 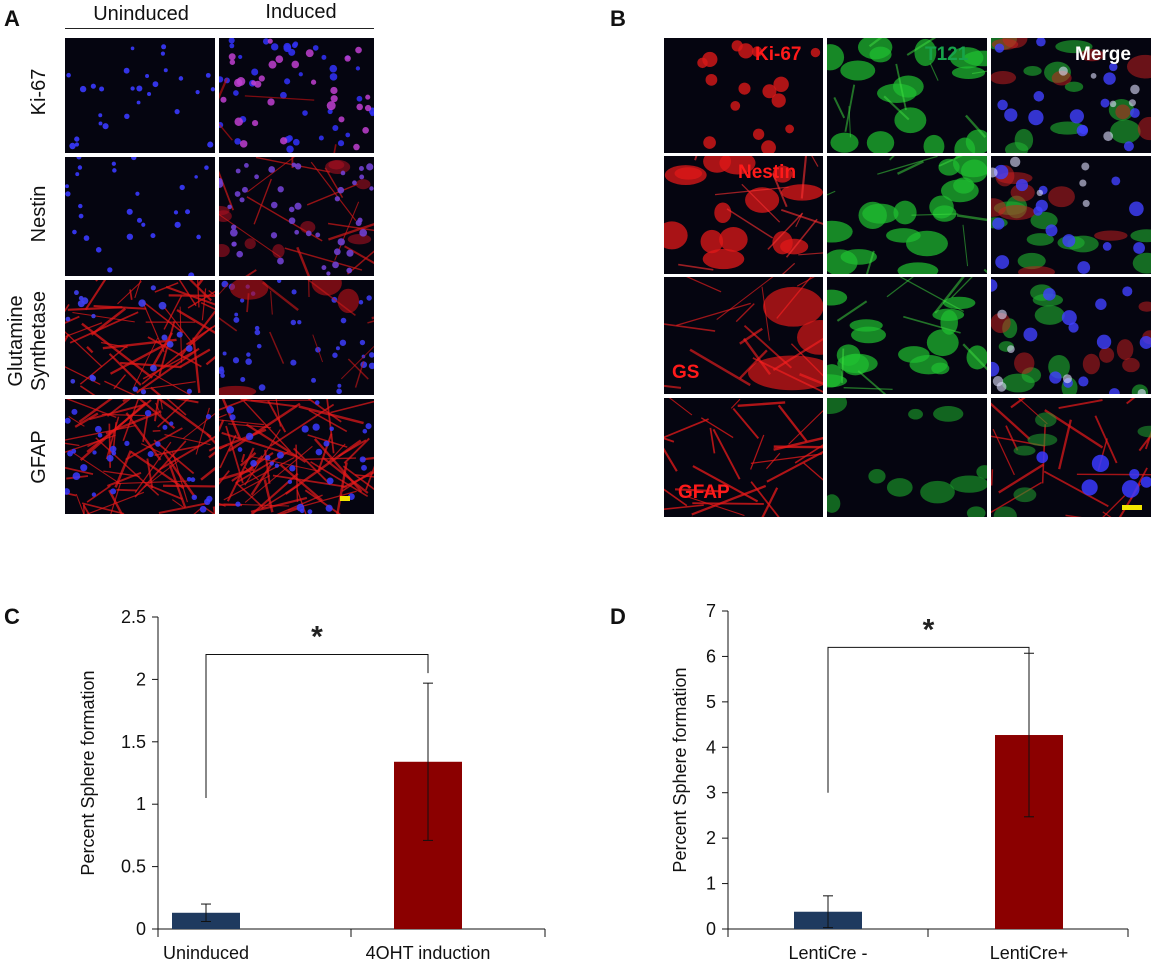 What do you see at coordinates (704, 492) in the screenshot?
I see `label-gfap: GFAP` at bounding box center [704, 492].